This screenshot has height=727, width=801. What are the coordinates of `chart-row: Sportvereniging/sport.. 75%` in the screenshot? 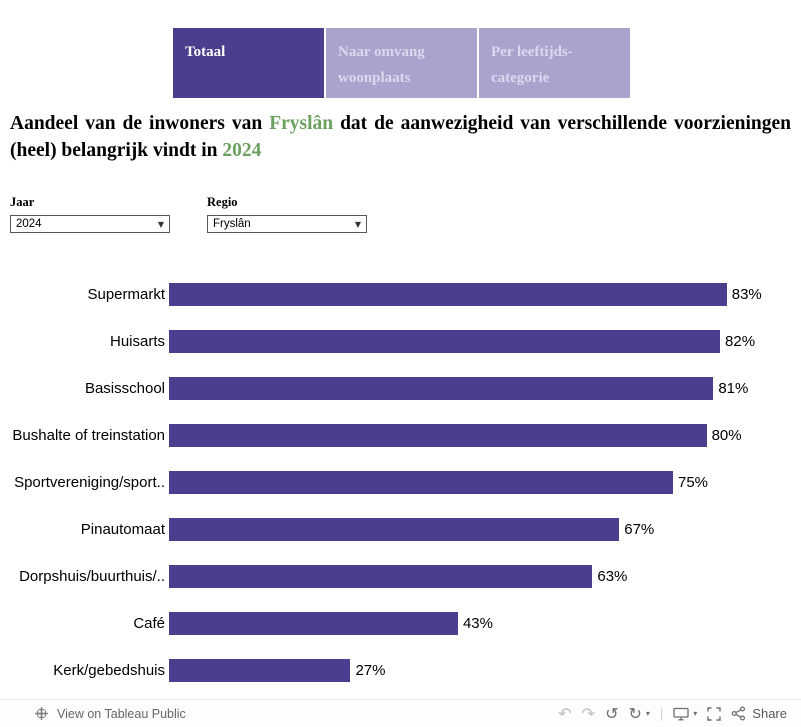 It's located at (383, 482).